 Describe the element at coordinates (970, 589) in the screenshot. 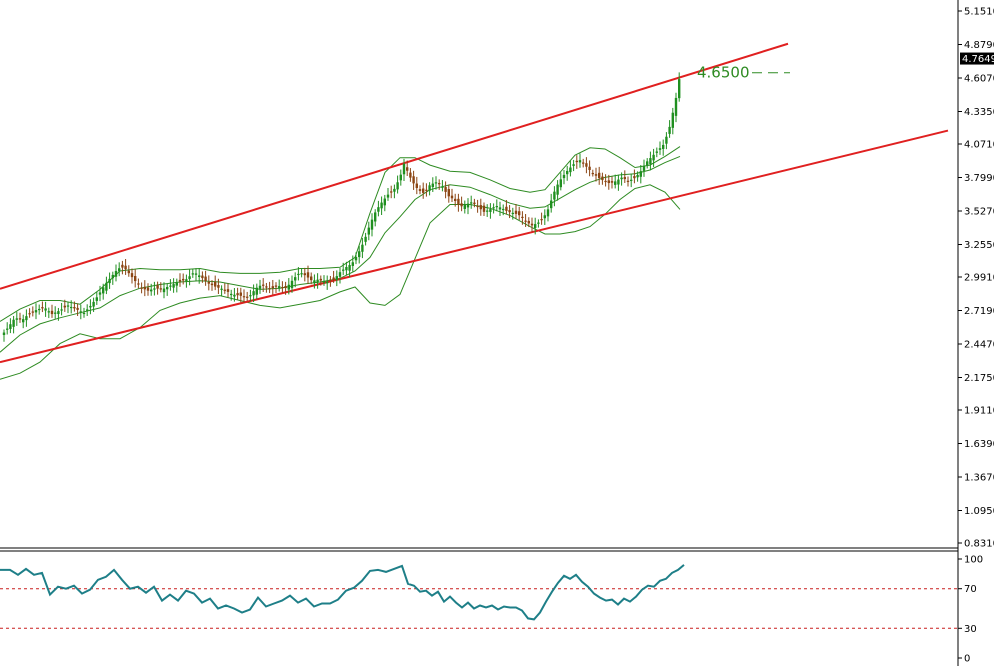

I see `rsi-y-tick-label: 70` at that location.